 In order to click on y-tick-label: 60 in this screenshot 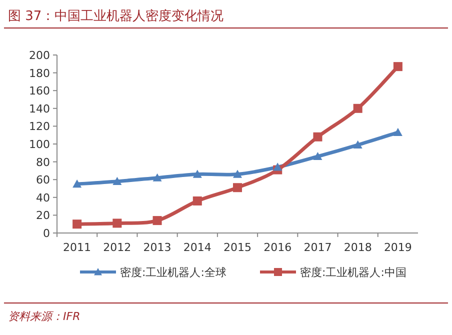, I will do `click(43, 180)`.